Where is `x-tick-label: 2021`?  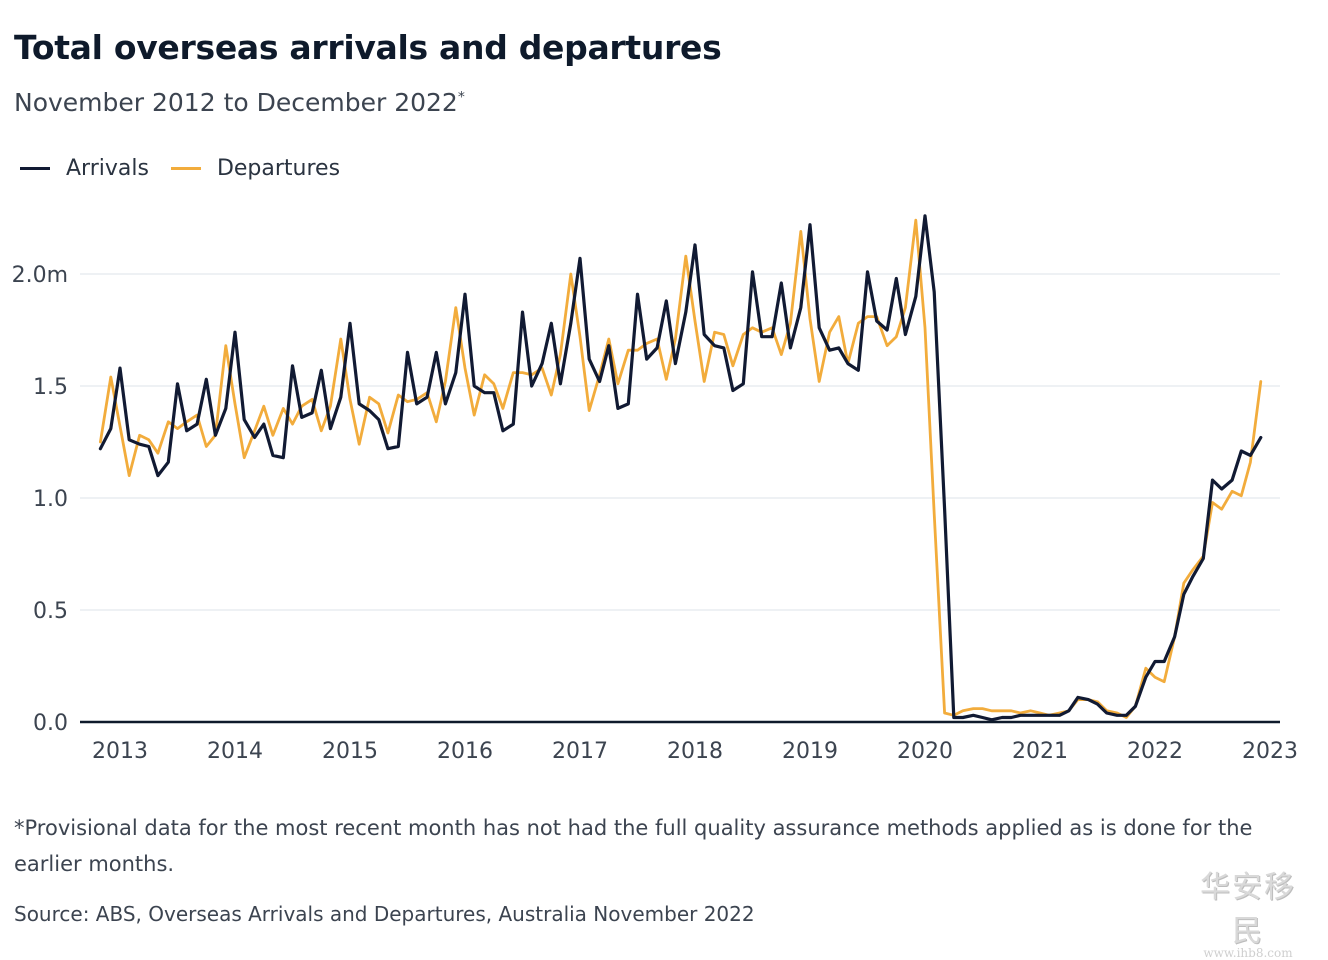 x-tick-label: 2021 is located at coordinates (1040, 751).